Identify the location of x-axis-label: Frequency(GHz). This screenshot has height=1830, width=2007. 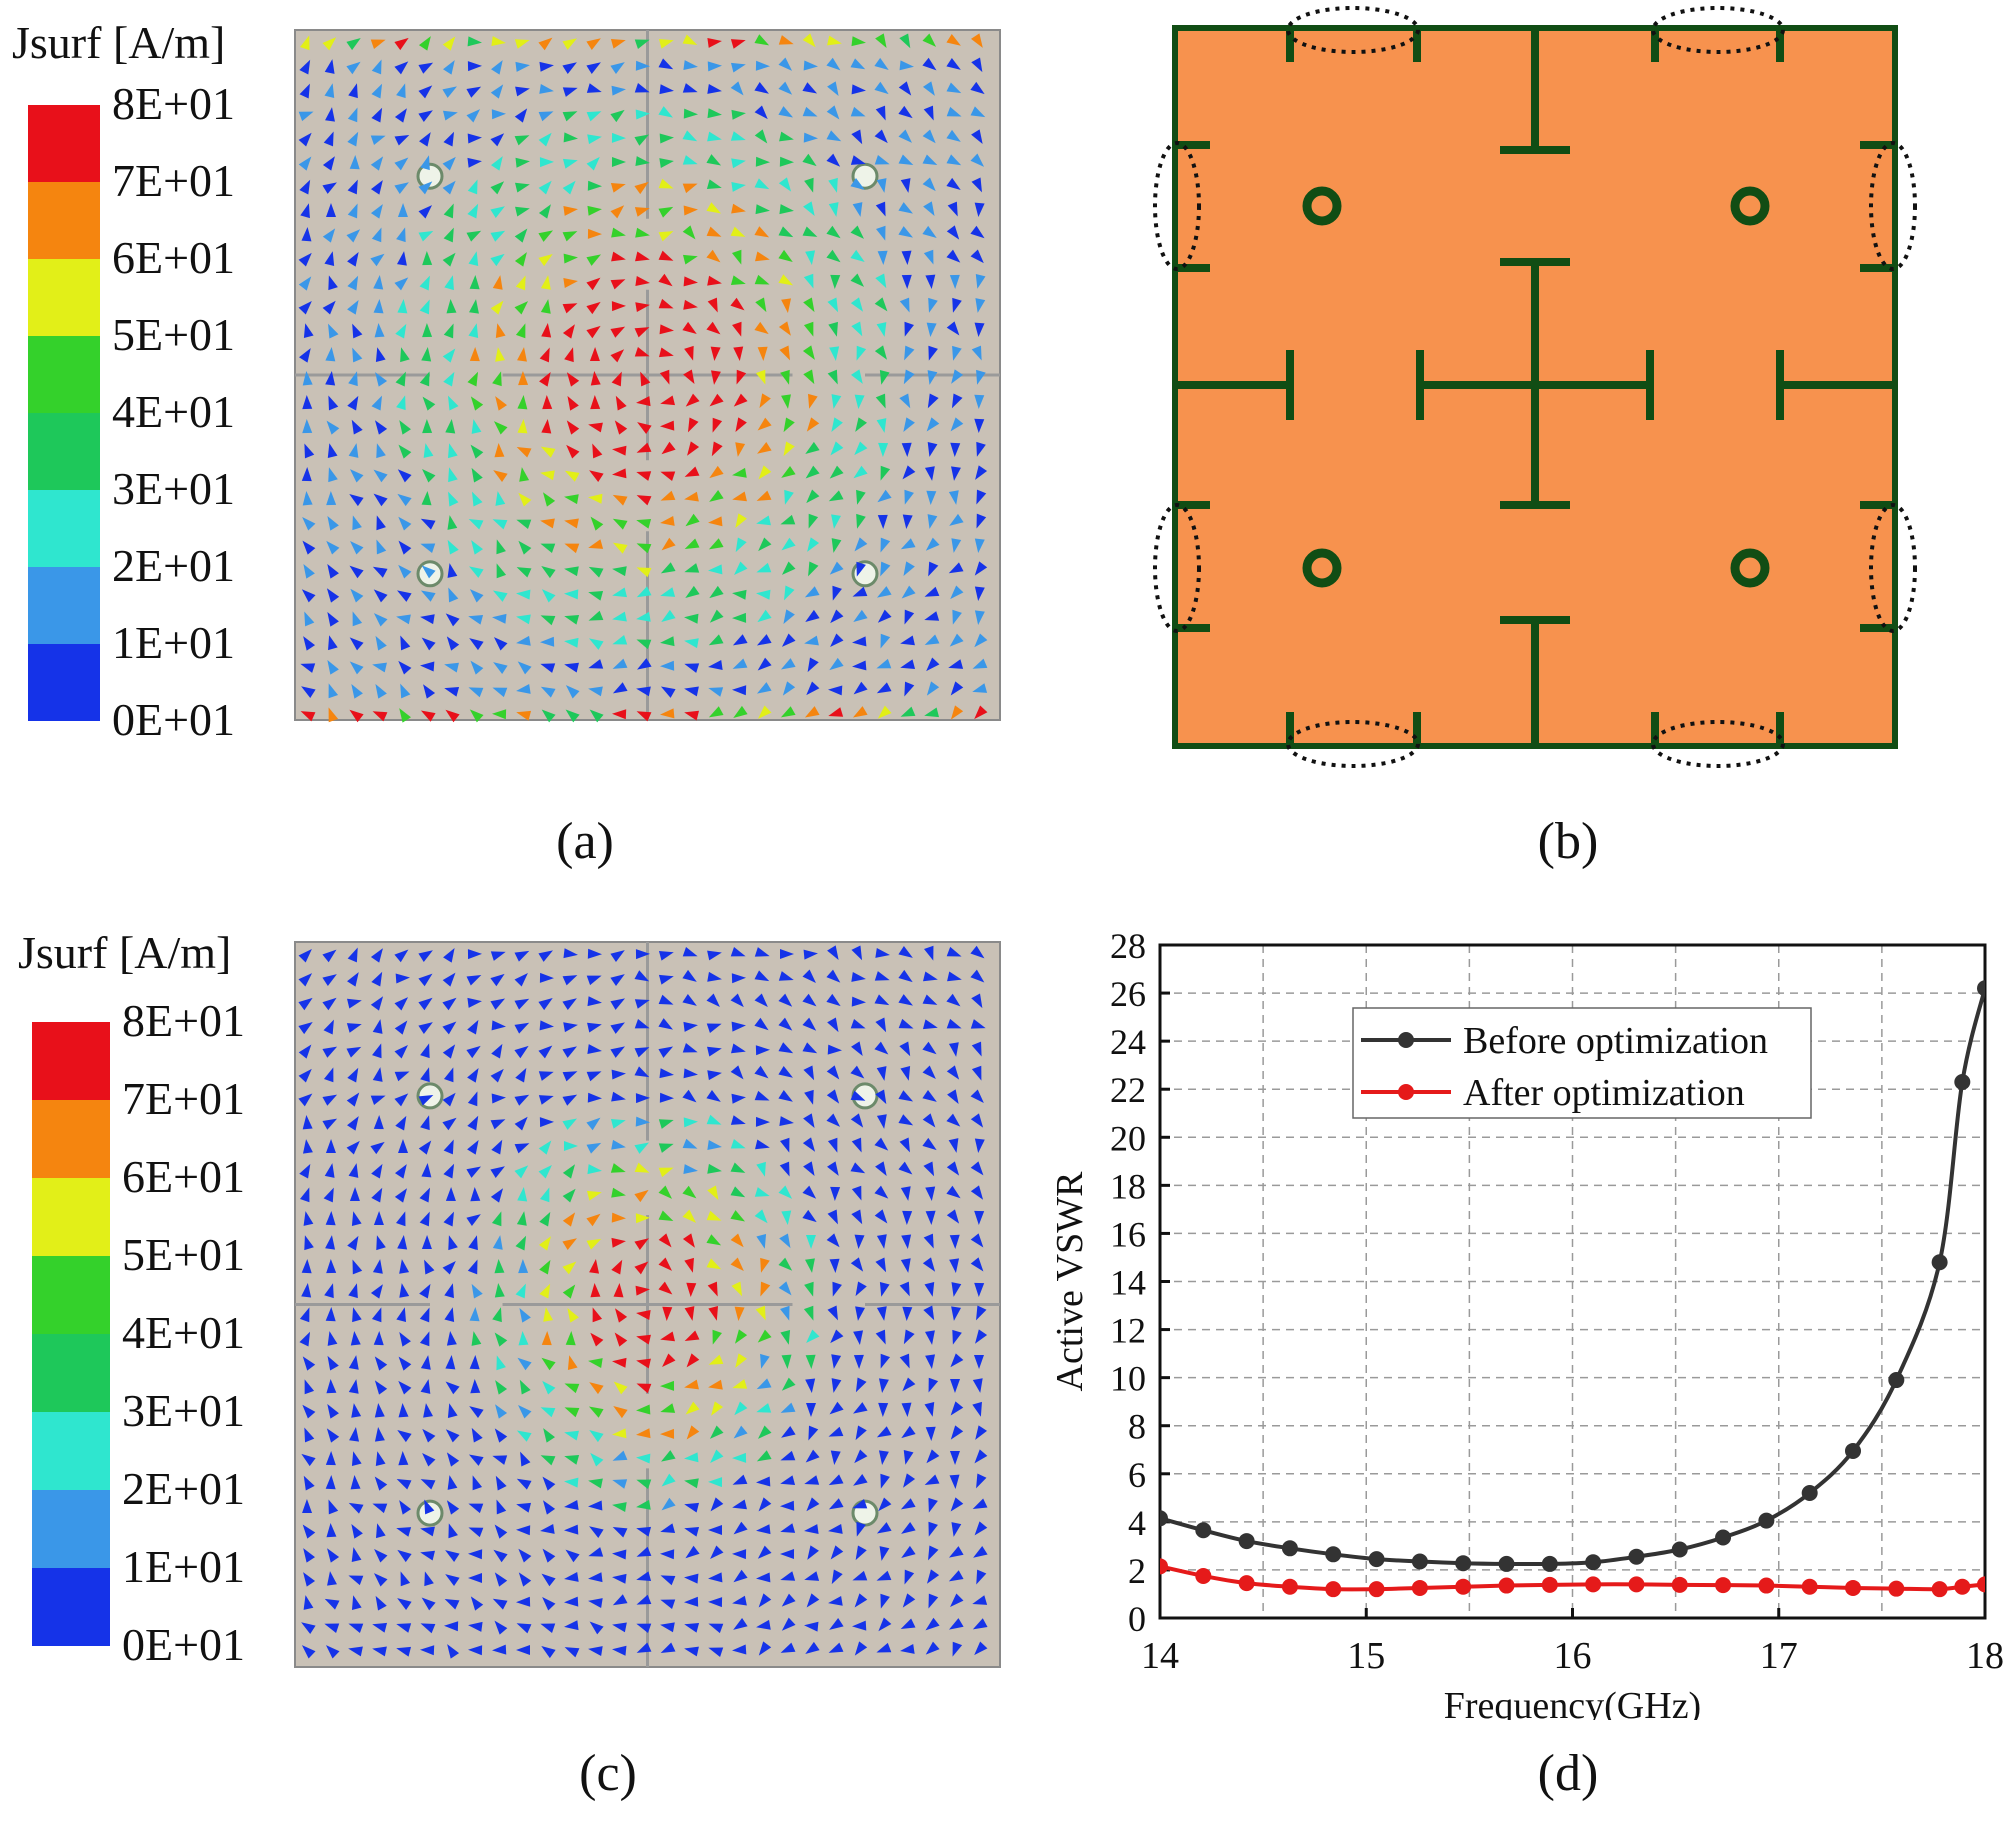
(1572, 1702).